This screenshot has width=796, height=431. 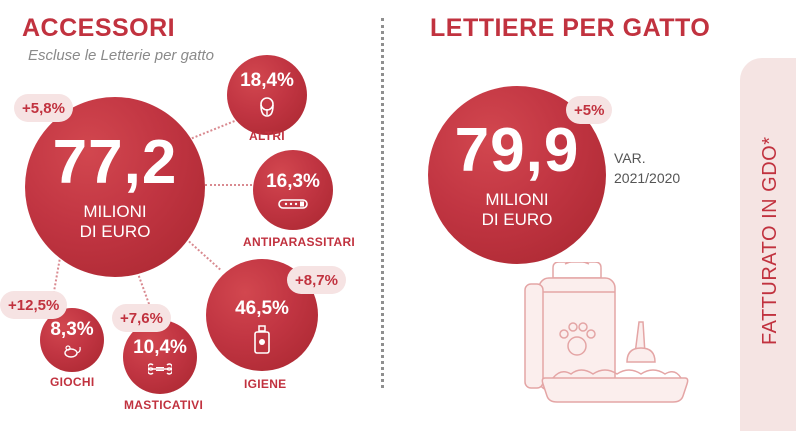 I want to click on altri-share: 18,4%, so click(x=267, y=80).